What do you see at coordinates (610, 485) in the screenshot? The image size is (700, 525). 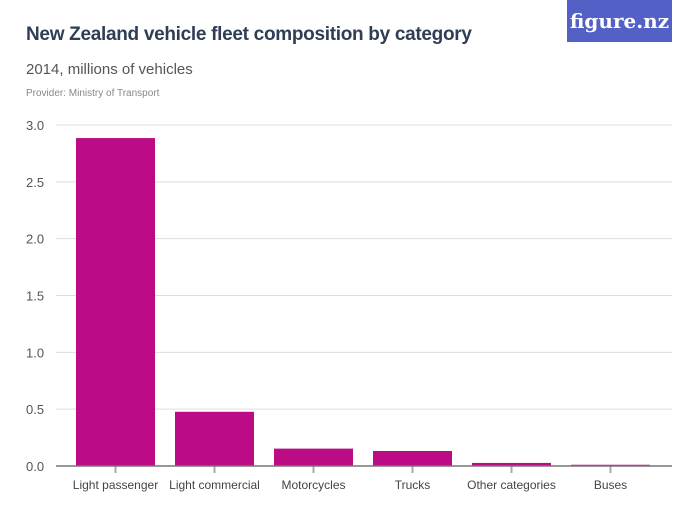 I see `x-tick-label: Buses` at bounding box center [610, 485].